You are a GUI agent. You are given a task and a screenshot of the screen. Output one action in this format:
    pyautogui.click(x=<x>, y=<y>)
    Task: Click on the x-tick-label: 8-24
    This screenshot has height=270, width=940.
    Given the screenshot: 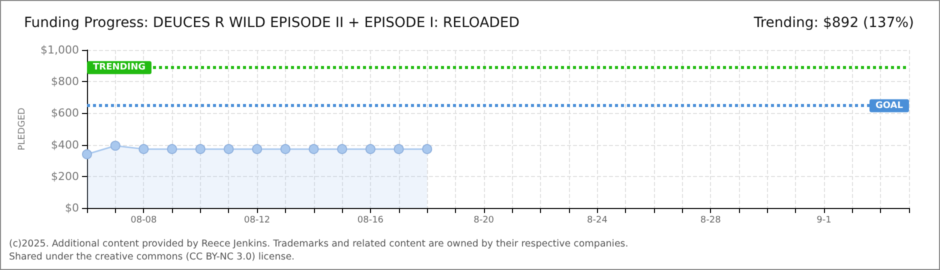 What is the action you would take?
    pyautogui.click(x=597, y=221)
    